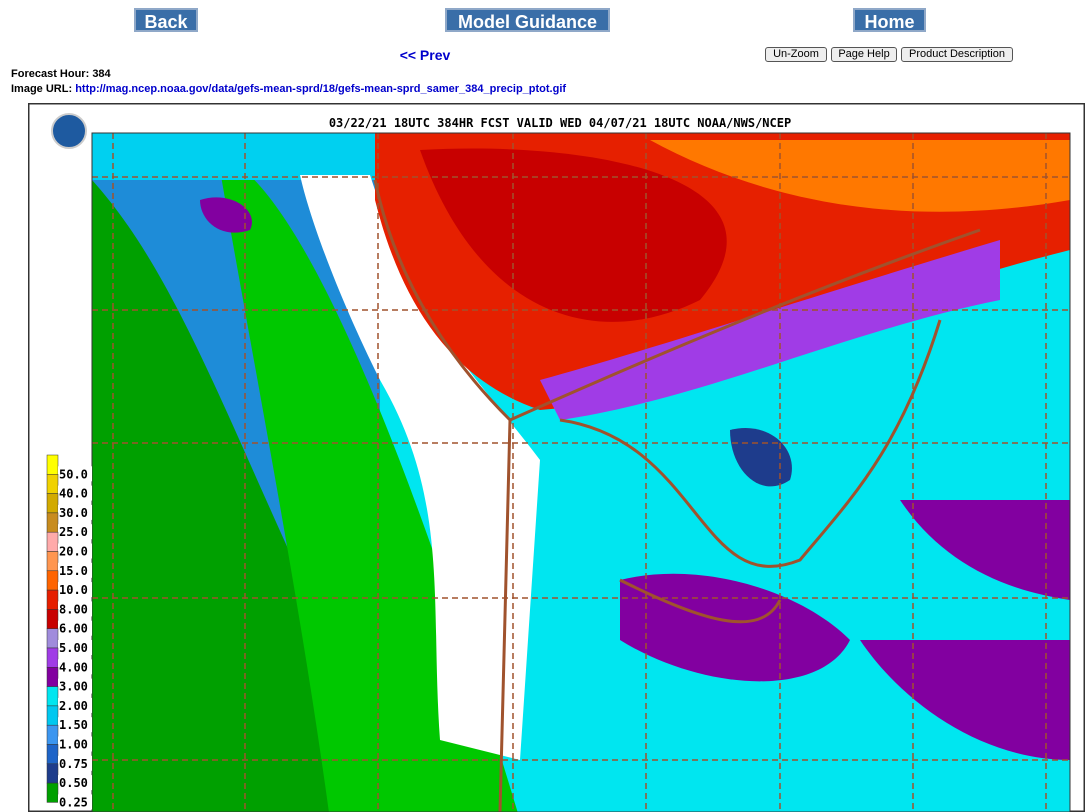 The image size is (1090, 812). I want to click on prev-link: << Prev, so click(425, 55).